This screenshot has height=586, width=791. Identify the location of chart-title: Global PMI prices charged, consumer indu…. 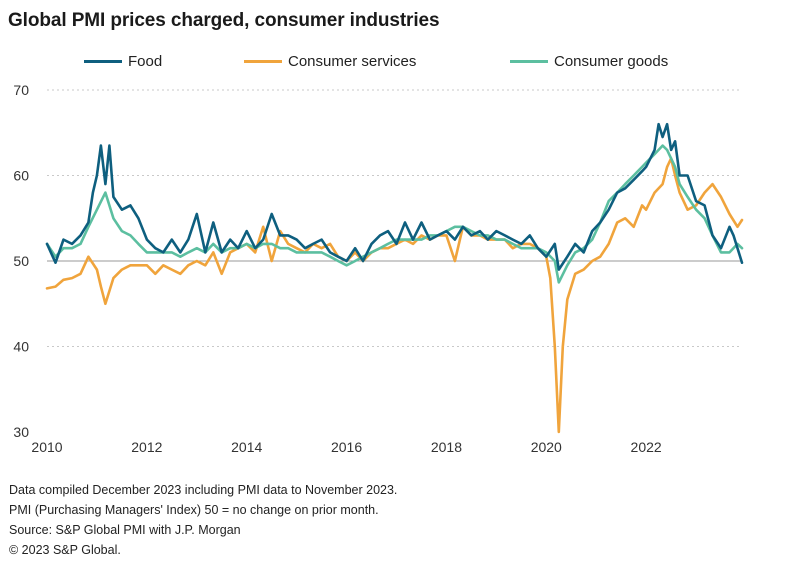
(224, 20).